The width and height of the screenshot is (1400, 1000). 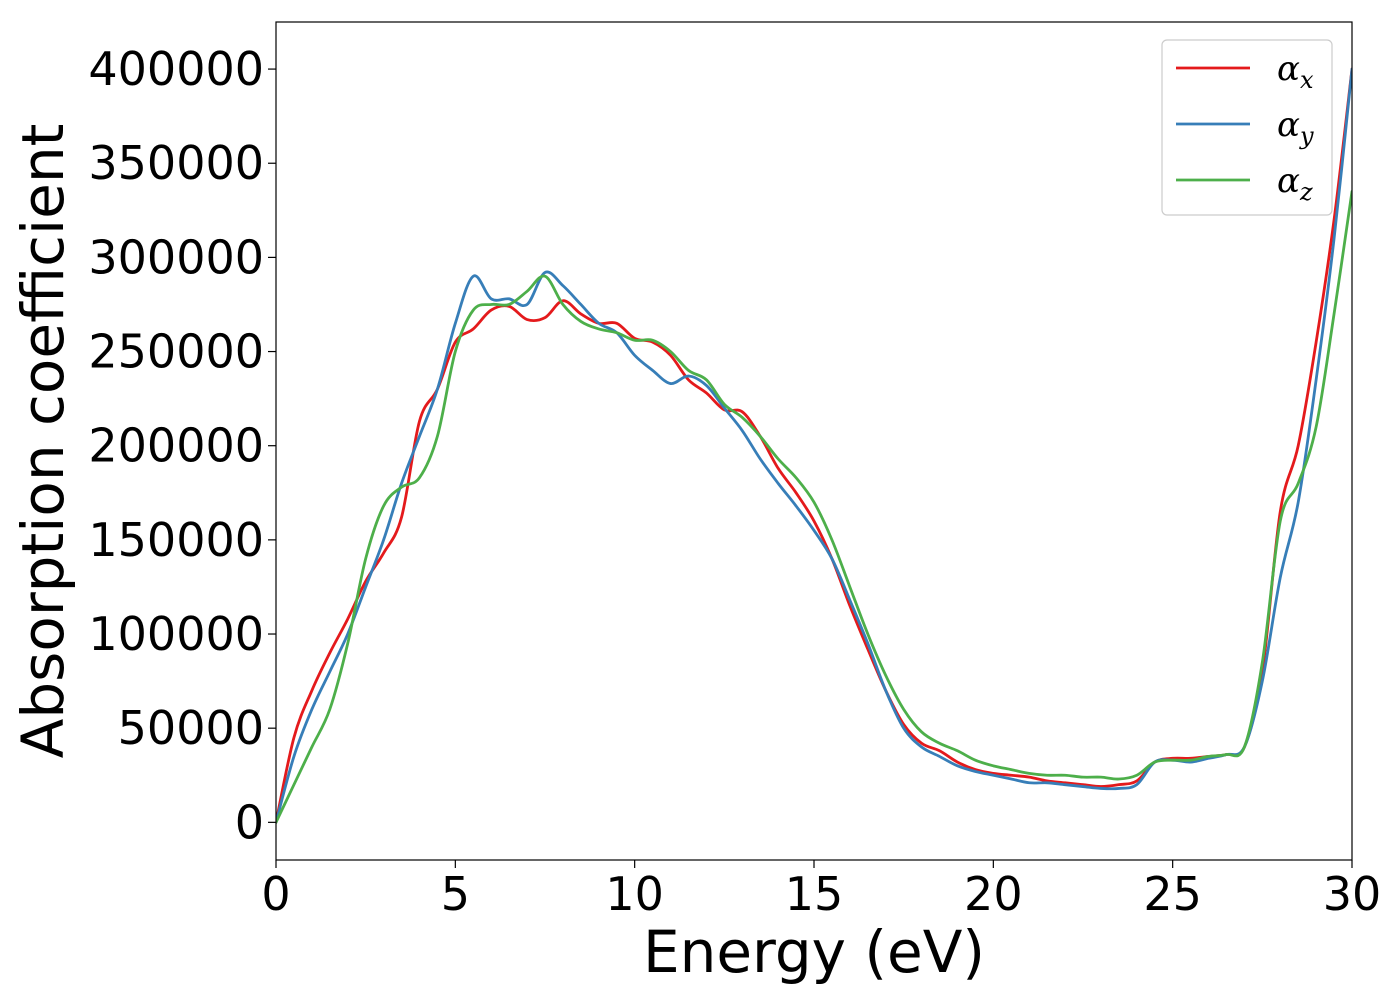 I want to click on y-axis-title: Absorption coefficient, so click(x=43, y=441).